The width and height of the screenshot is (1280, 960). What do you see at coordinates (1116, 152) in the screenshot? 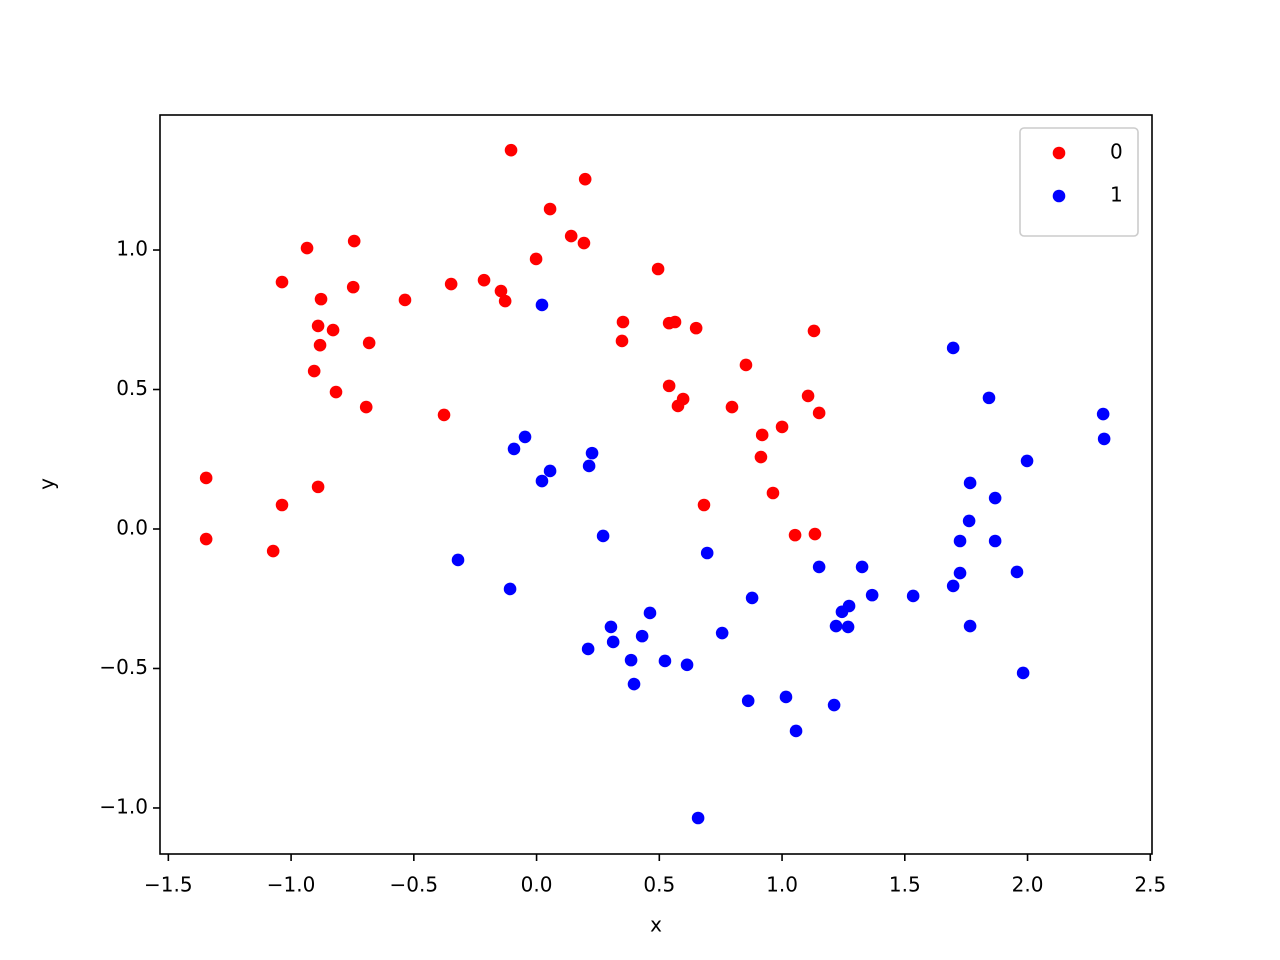
I see `legend-label: 0` at bounding box center [1116, 152].